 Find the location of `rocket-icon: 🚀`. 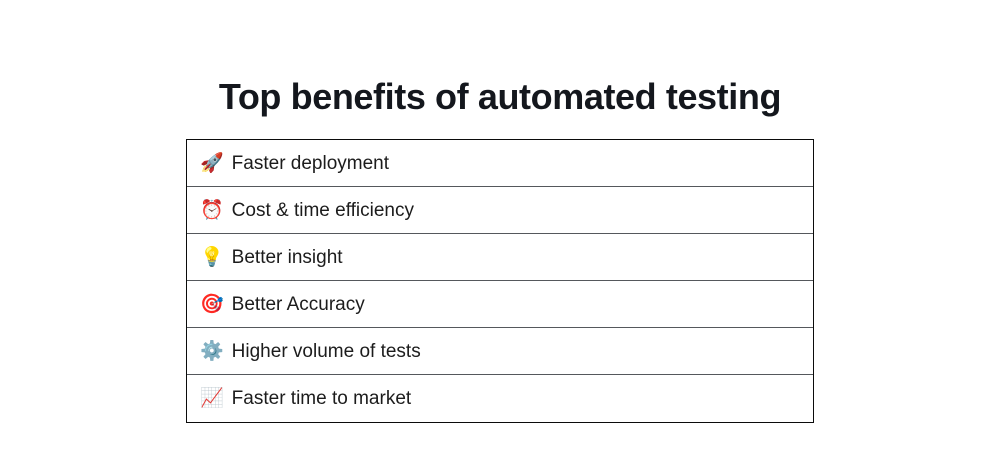

rocket-icon: 🚀 is located at coordinates (212, 163).